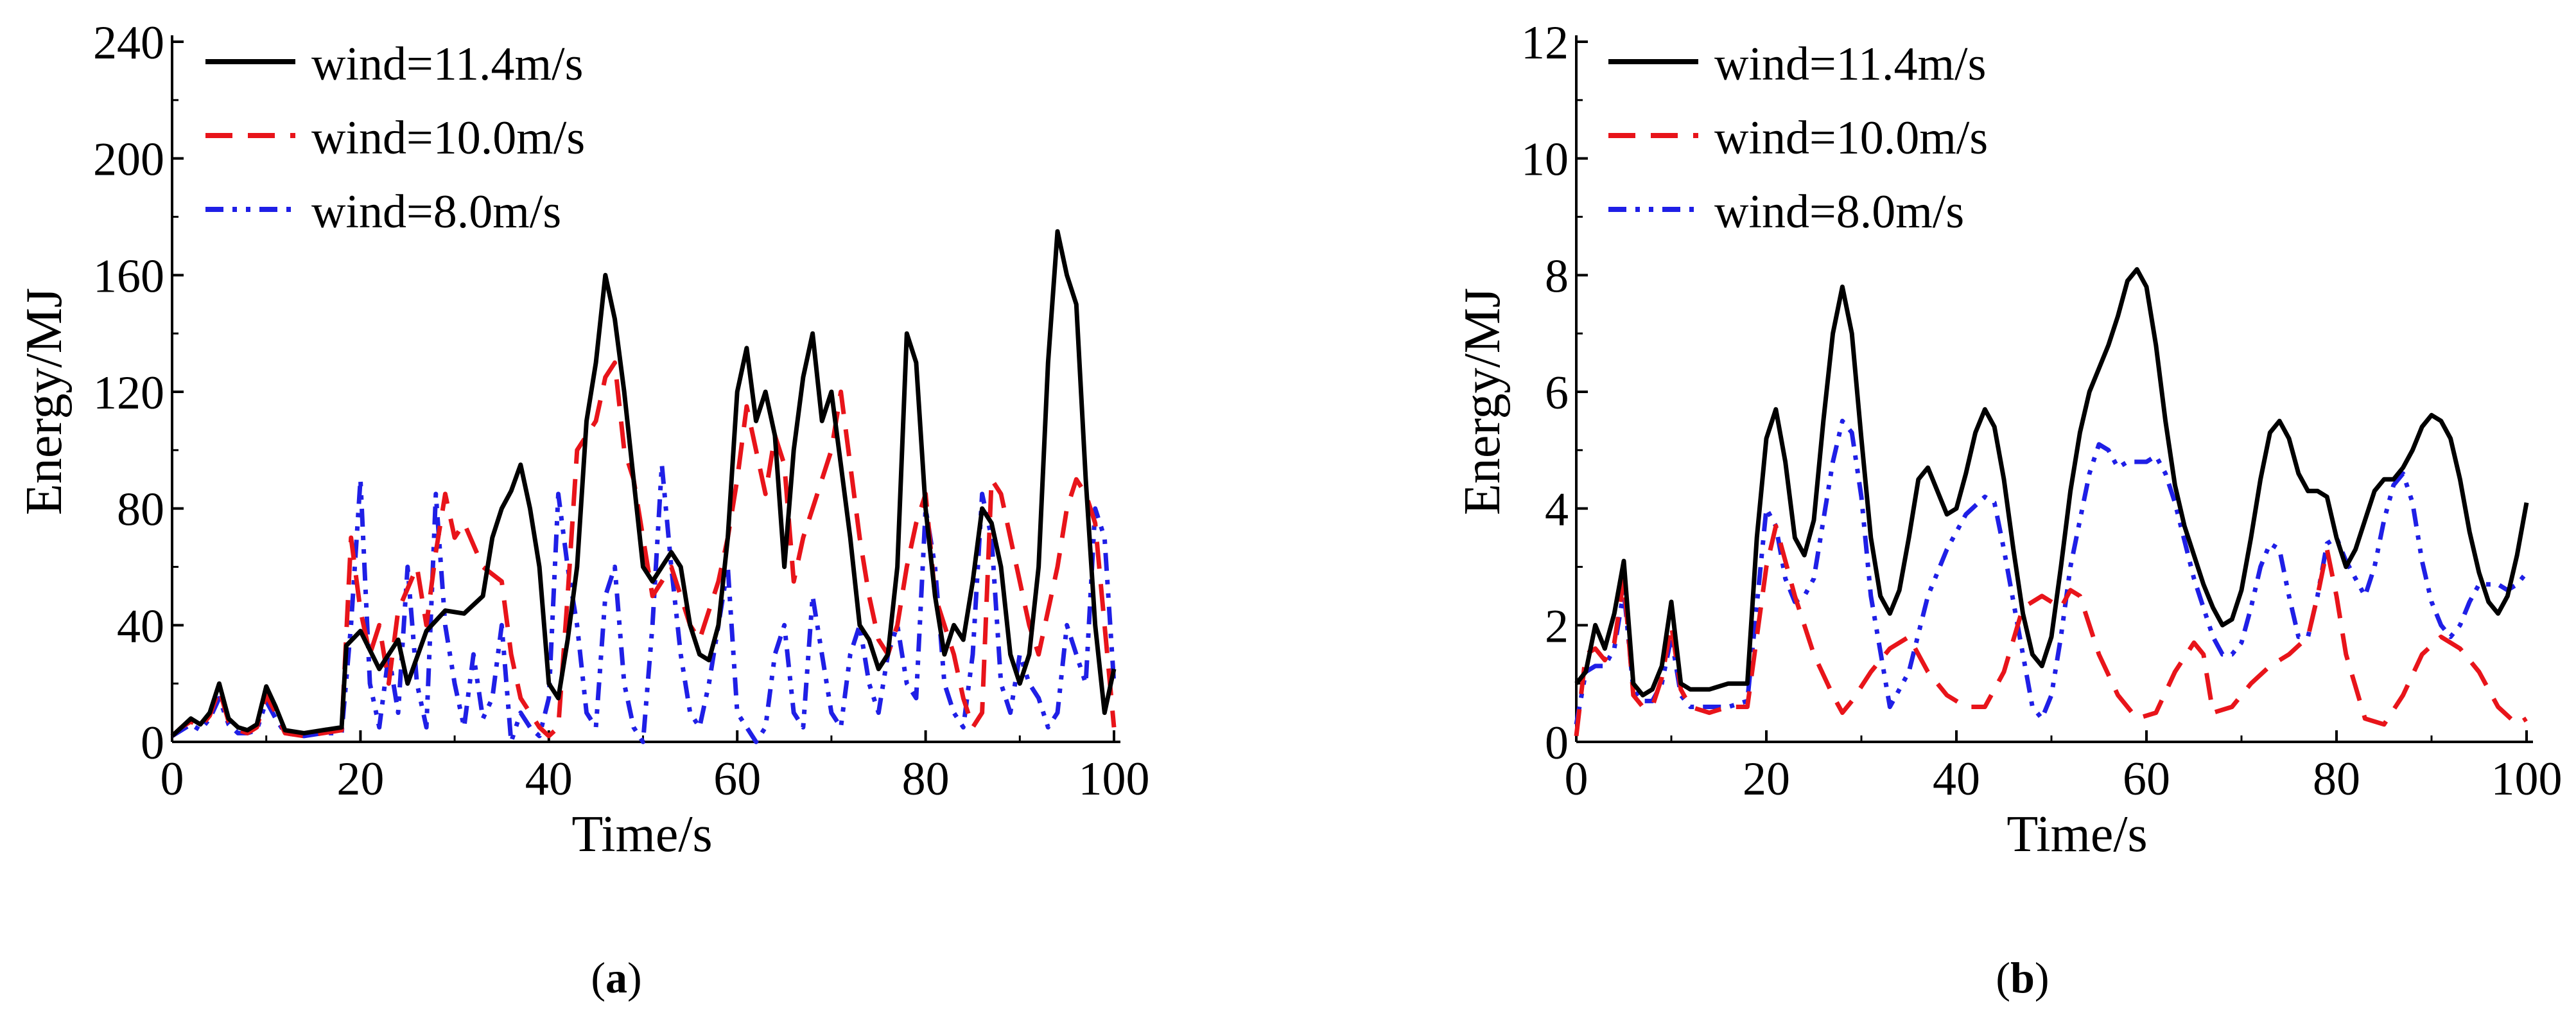 This screenshot has width=2576, height=1020. Describe the element at coordinates (2336, 779) in the screenshot. I see `panel-b-x-tick-label: 80` at that location.